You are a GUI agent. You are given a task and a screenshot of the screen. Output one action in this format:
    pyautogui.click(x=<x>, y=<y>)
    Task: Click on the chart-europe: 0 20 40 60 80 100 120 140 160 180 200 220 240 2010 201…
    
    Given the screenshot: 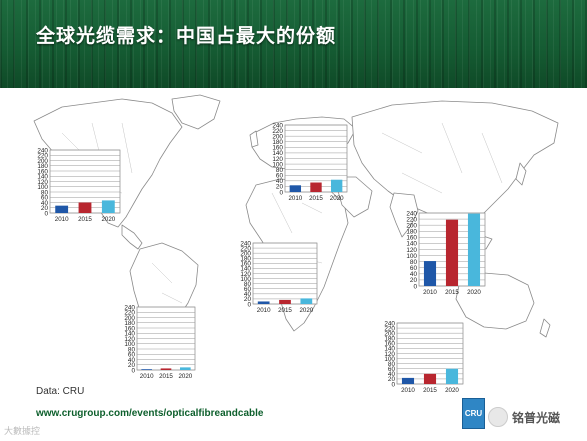 What is the action you would take?
    pyautogui.click(x=307, y=162)
    